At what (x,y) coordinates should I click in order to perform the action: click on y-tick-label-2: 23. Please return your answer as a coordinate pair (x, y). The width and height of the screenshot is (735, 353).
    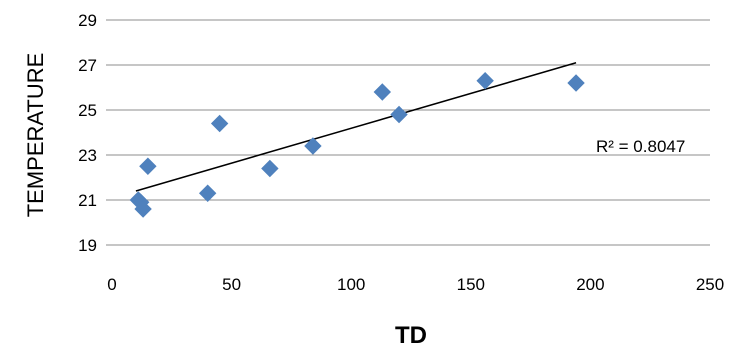
    Looking at the image, I should click on (87, 155).